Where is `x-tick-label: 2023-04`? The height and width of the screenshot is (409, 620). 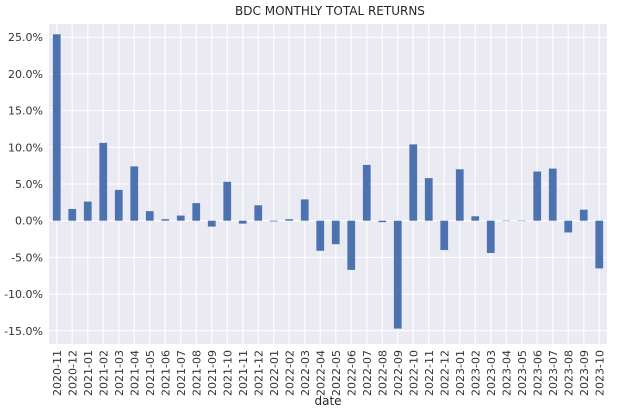 x-tick-label: 2023-04 is located at coordinates (506, 373).